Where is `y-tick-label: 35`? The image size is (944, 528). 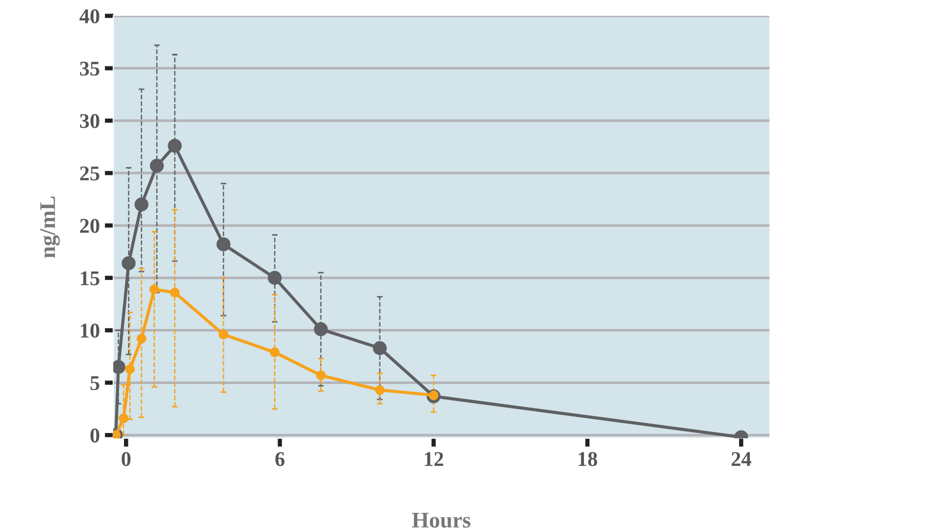
y-tick-label: 35 is located at coordinates (90, 69).